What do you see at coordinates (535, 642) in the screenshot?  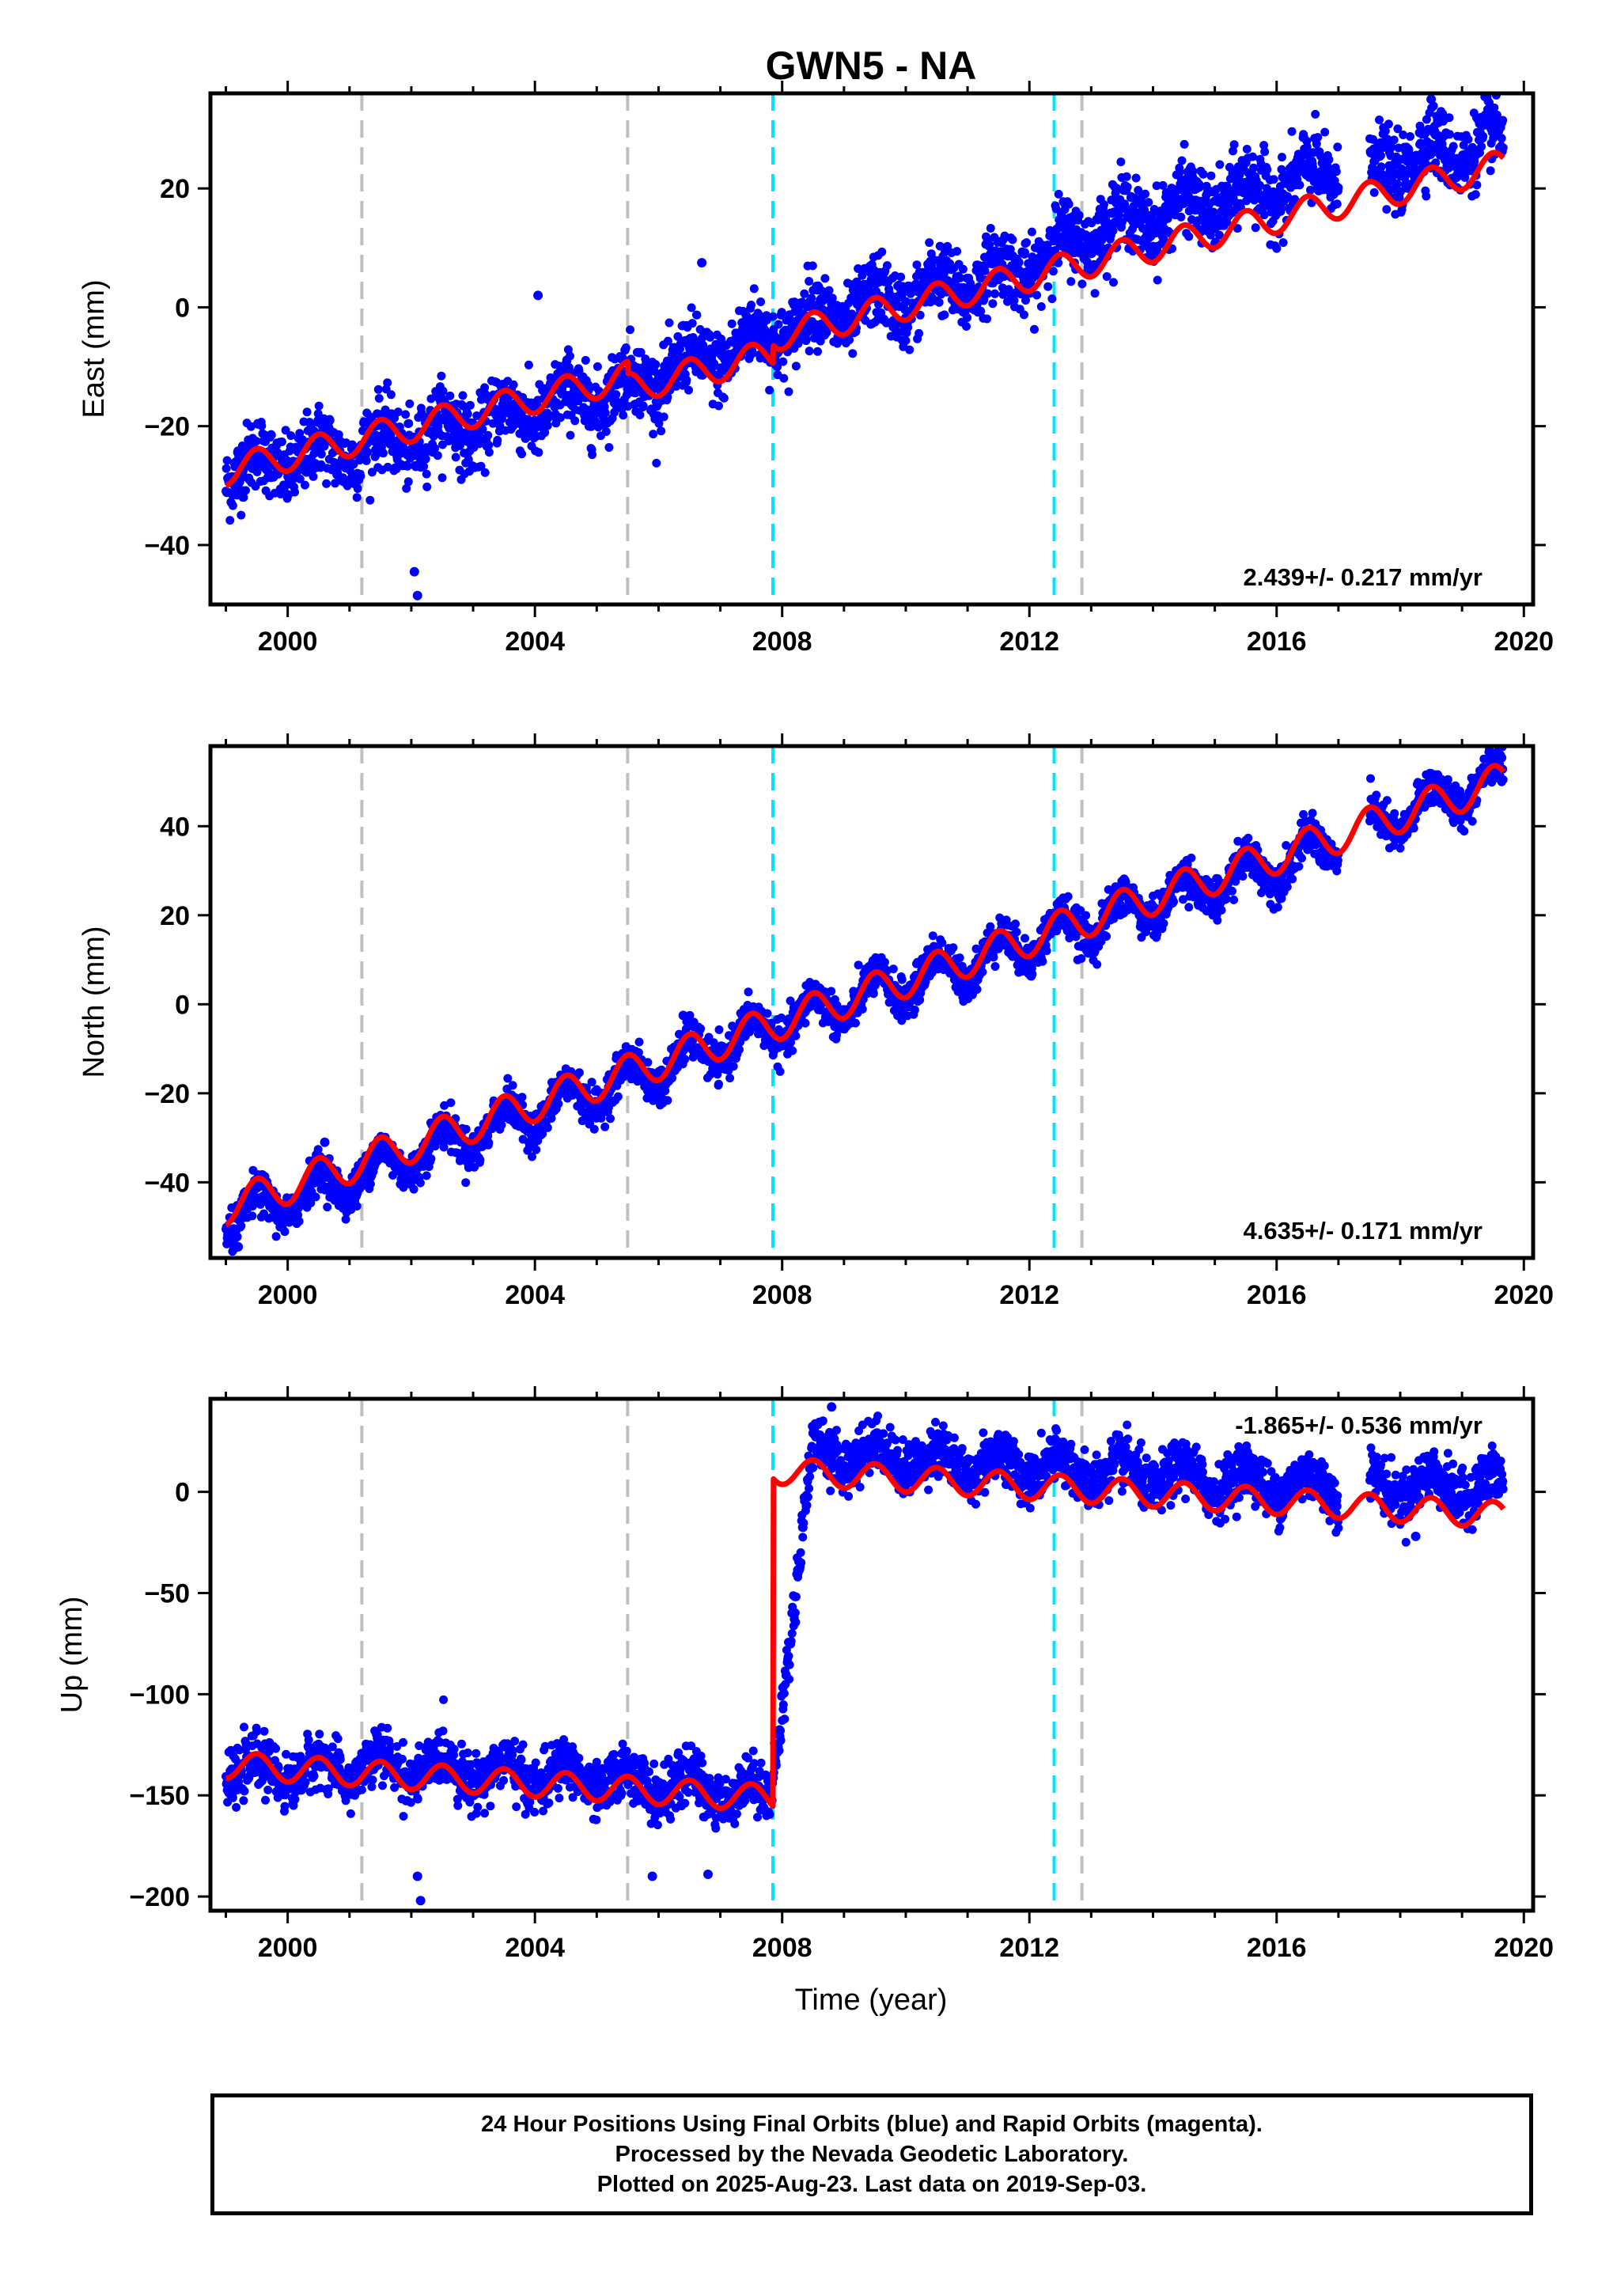 I see `x-tick-label: 2004` at bounding box center [535, 642].